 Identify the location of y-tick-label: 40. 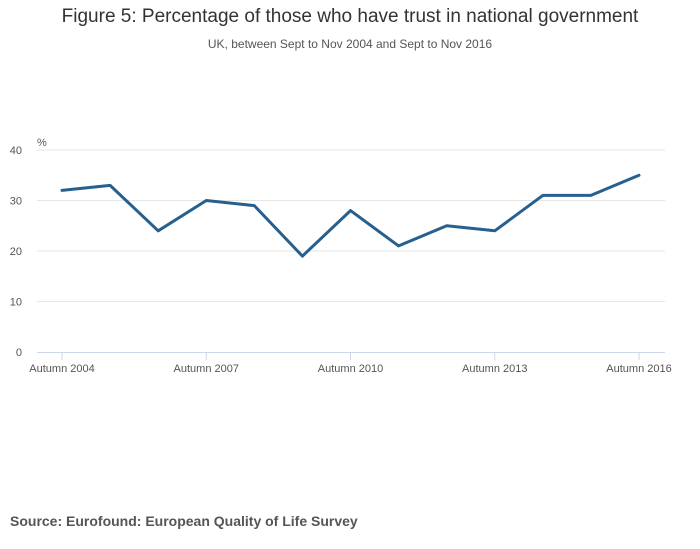
(16, 151).